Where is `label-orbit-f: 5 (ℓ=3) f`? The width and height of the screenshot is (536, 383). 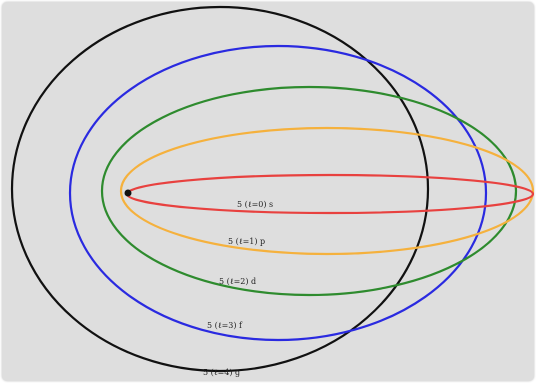 label-orbit-f: 5 (ℓ=3) f is located at coordinates (225, 325).